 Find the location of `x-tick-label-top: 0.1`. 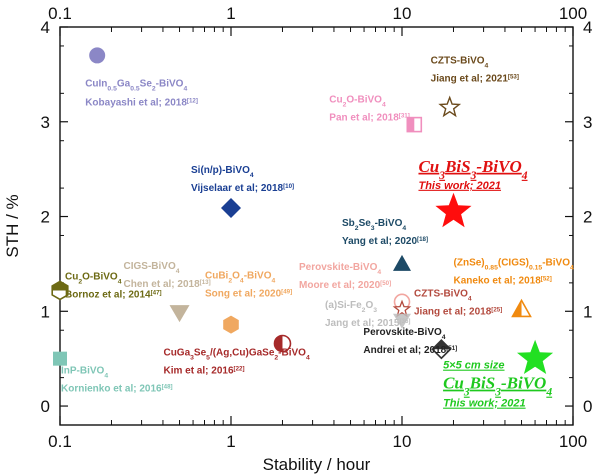

x-tick-label-top: 0.1 is located at coordinates (60, 13).